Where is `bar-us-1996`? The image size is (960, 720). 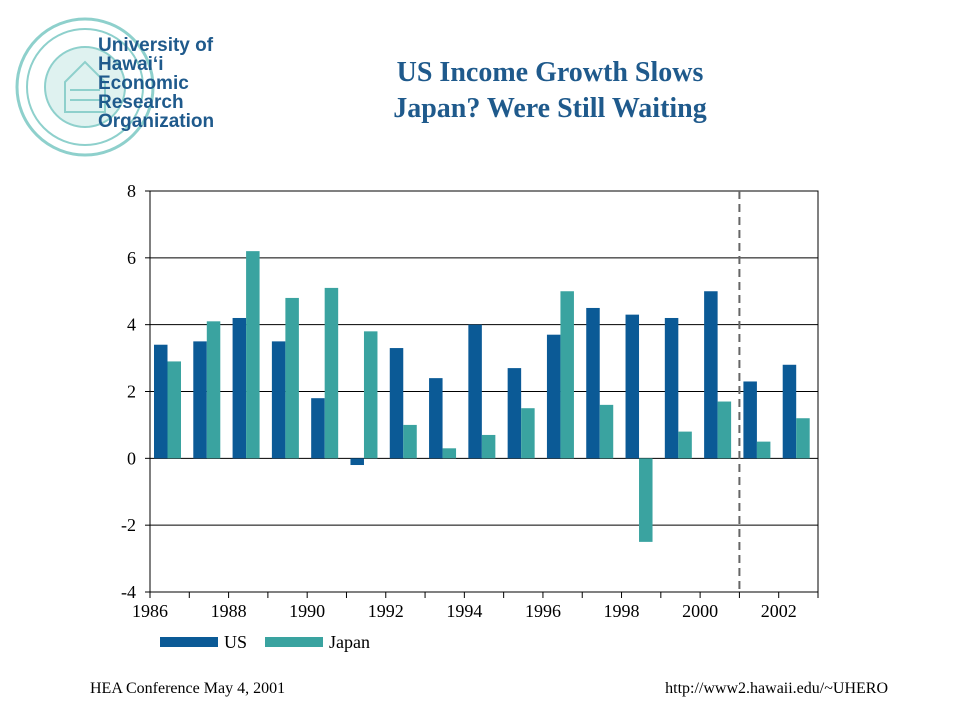 bar-us-1996 is located at coordinates (553, 396).